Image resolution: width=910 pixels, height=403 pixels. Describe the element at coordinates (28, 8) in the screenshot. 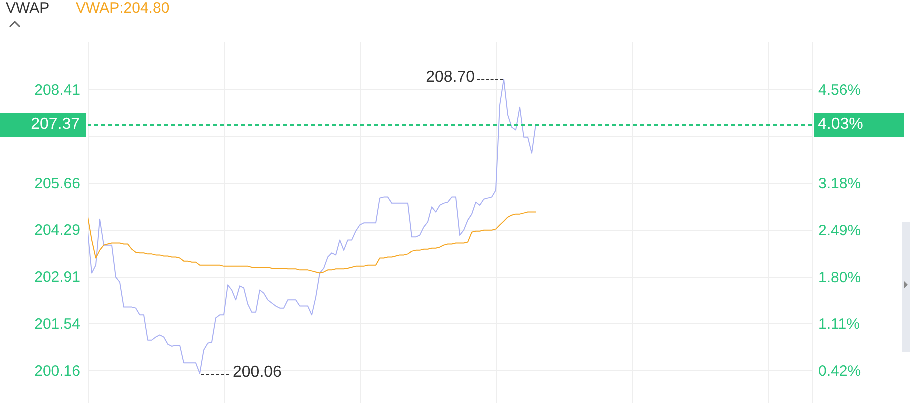

I see `chart-title: VWAP` at that location.